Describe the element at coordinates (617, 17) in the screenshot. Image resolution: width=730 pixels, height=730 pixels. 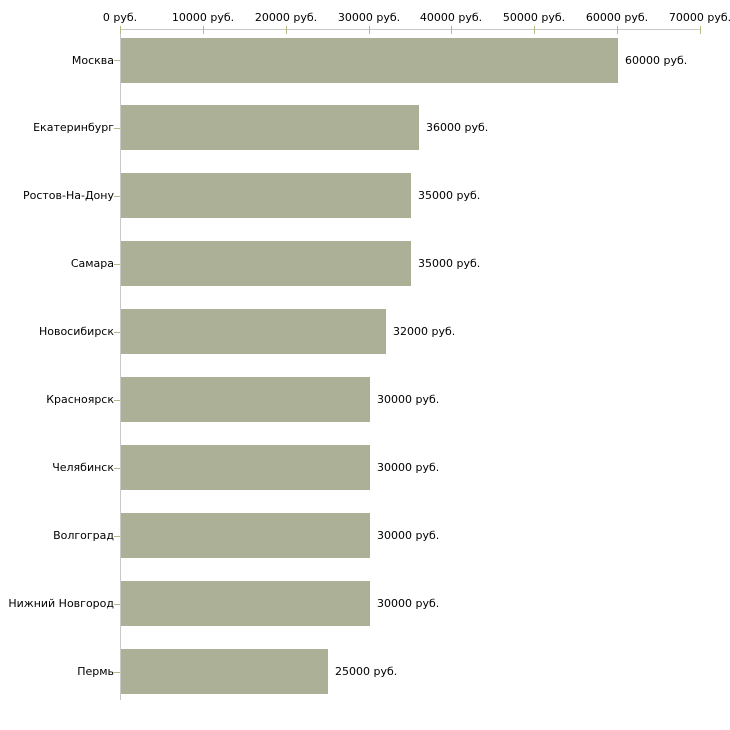
I see `x-axis-tick-label: 60000 руб.` at that location.